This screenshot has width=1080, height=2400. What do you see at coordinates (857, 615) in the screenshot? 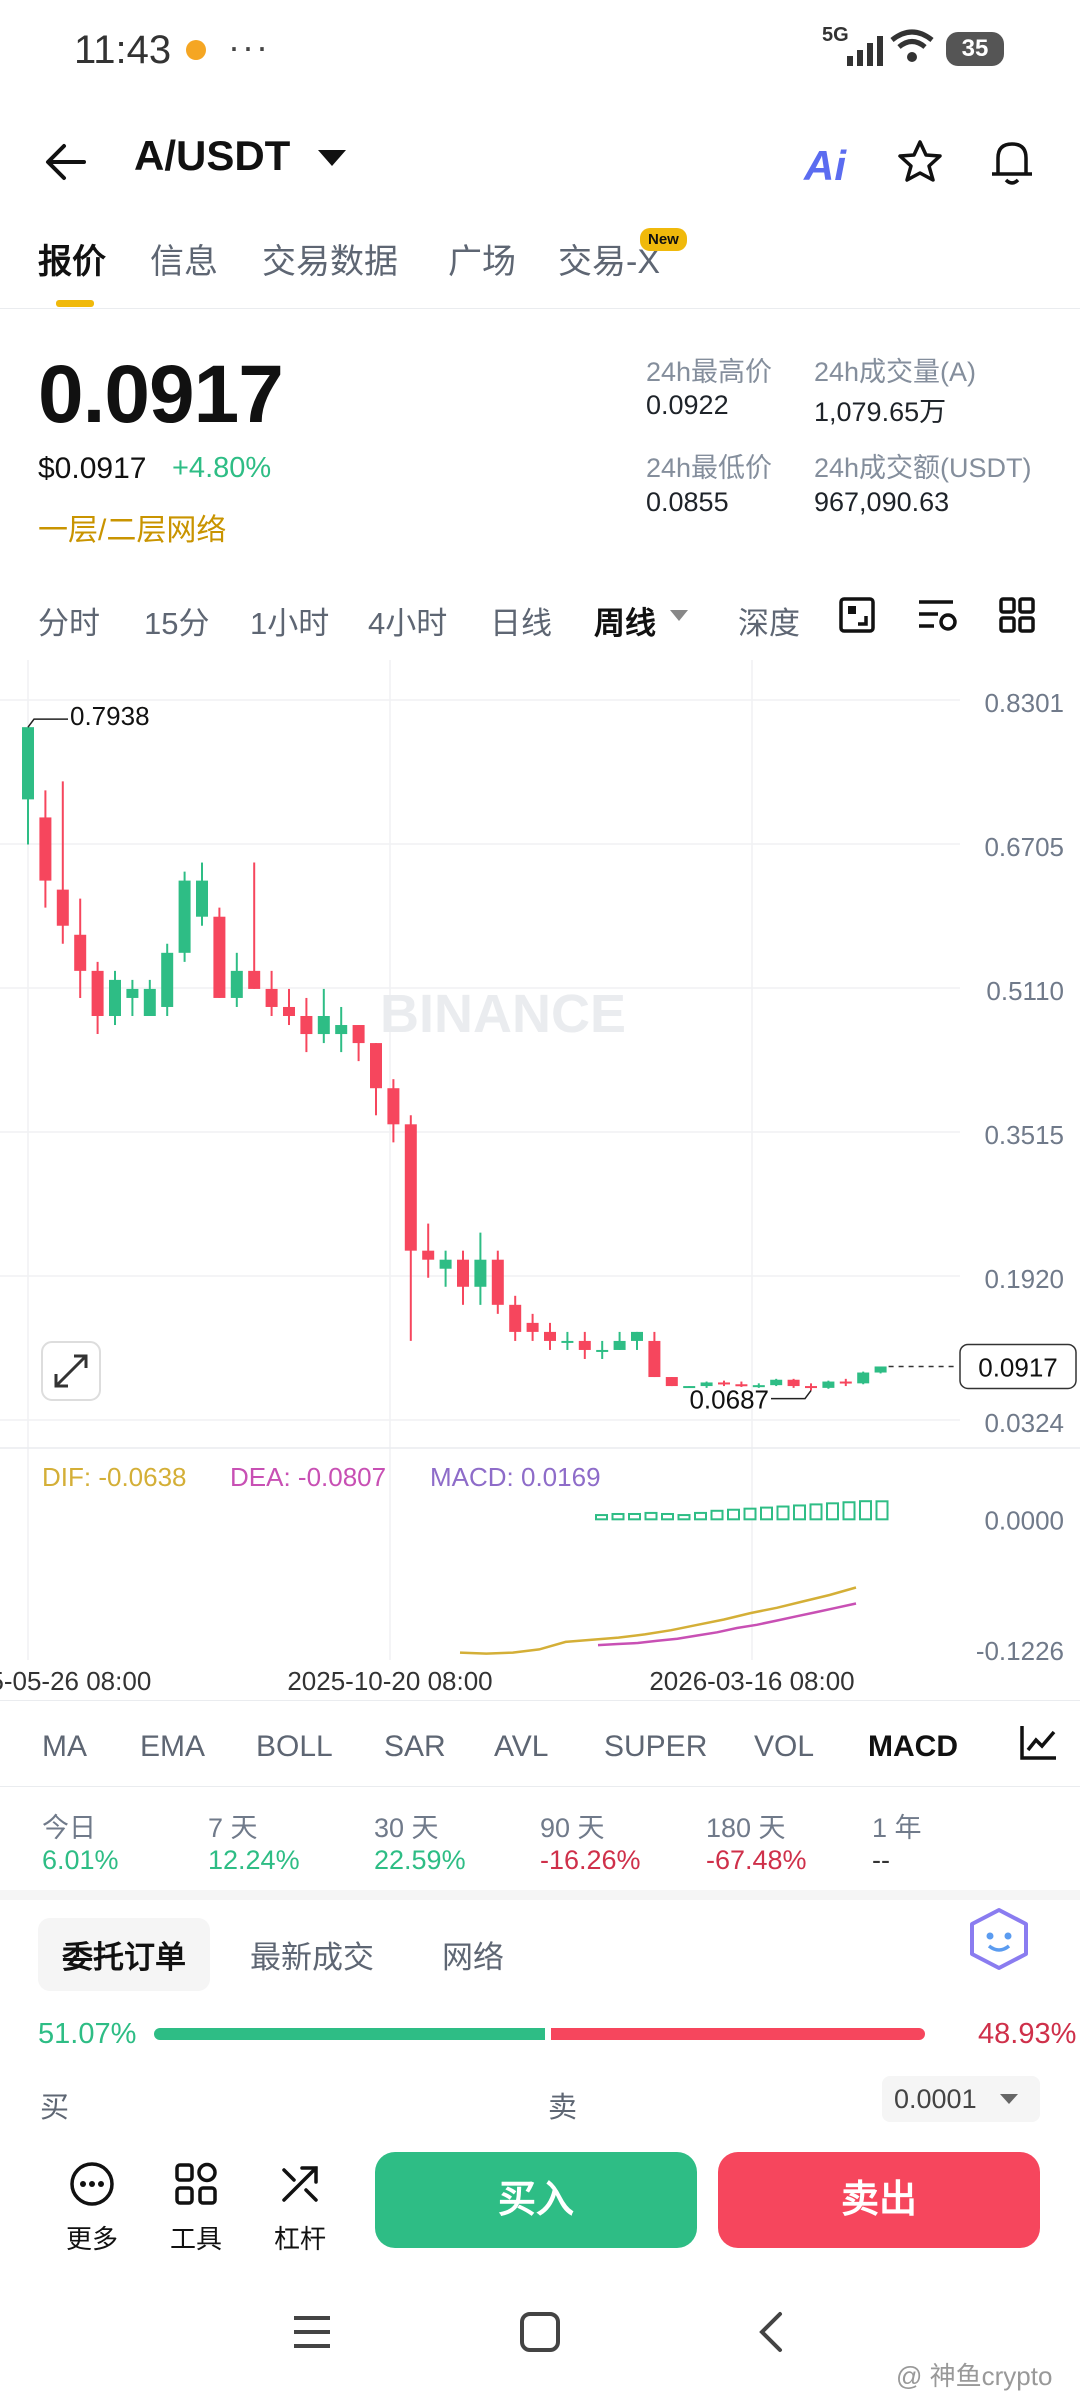
I see `chart-type-icon` at bounding box center [857, 615].